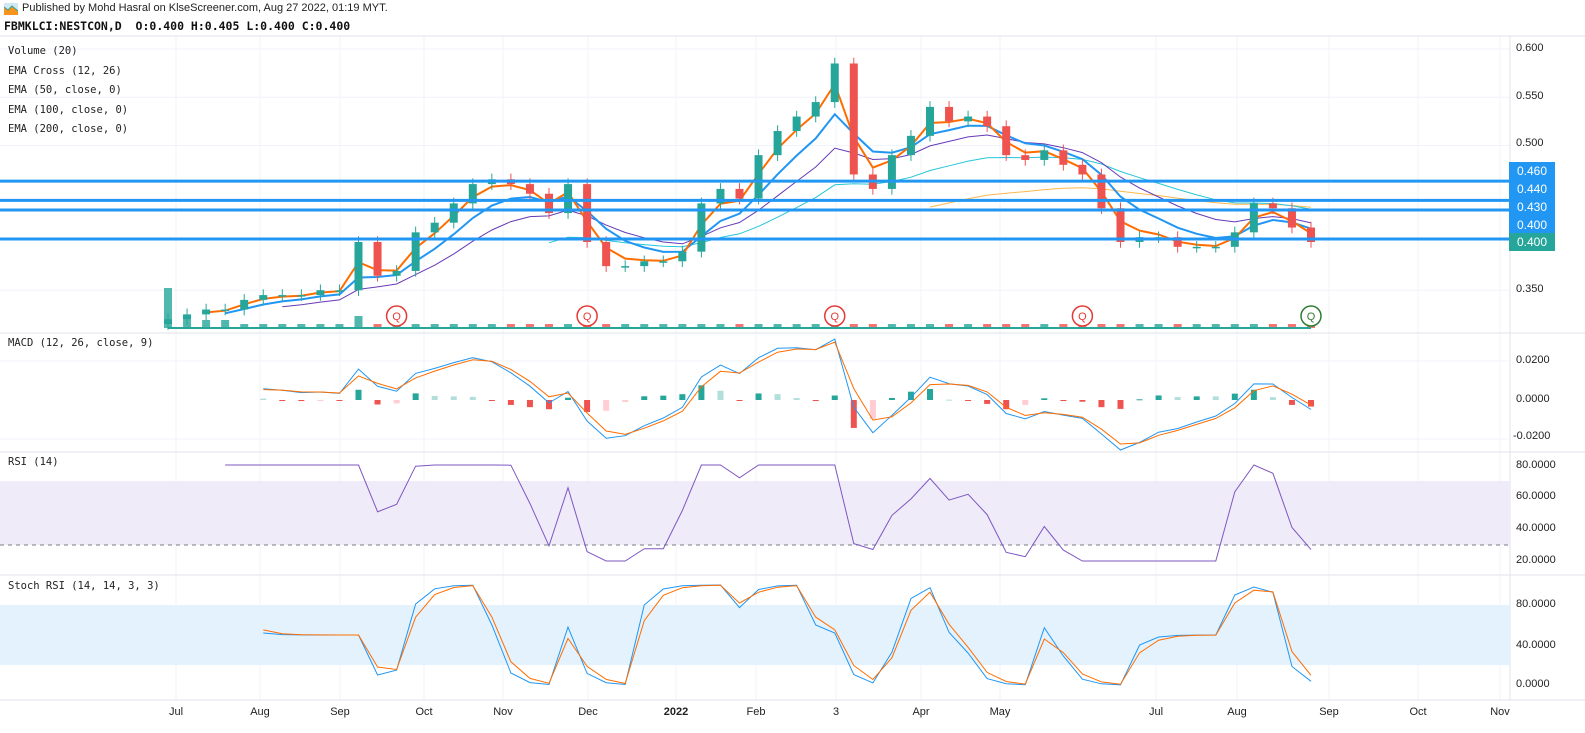  What do you see at coordinates (68, 129) in the screenshot?
I see `legend-ema200: EMA (200, close, 0)` at bounding box center [68, 129].